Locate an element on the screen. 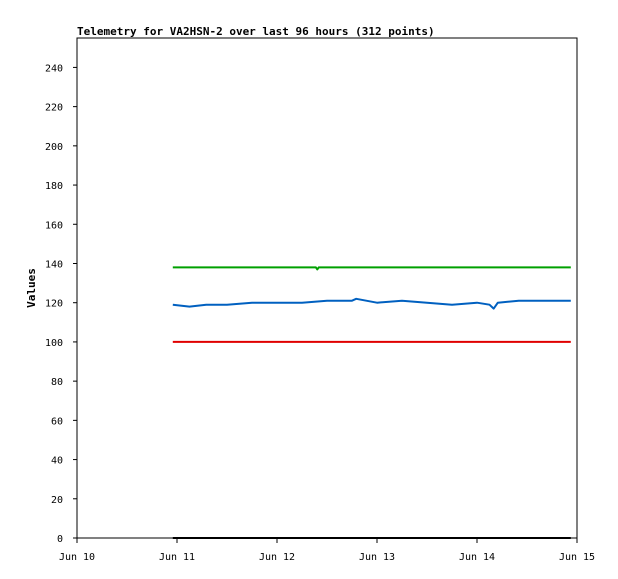  x-tick-label: Jun 13 is located at coordinates (377, 557).